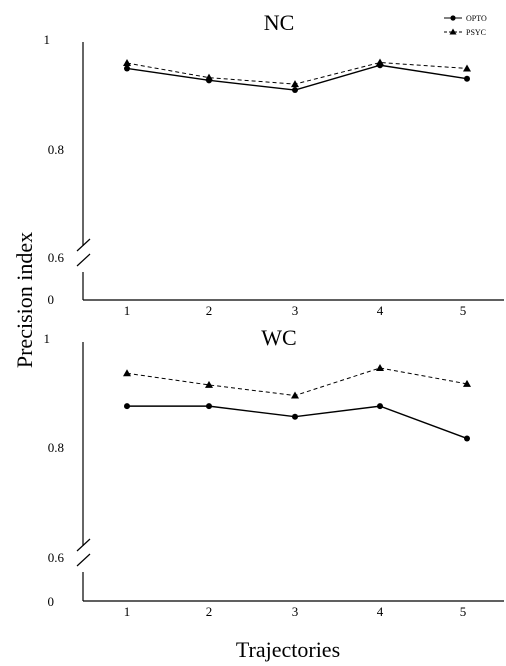 Image resolution: width=506 pixels, height=666 pixels. What do you see at coordinates (465, 25) in the screenshot?
I see `legend: OPTO PSYC` at bounding box center [465, 25].